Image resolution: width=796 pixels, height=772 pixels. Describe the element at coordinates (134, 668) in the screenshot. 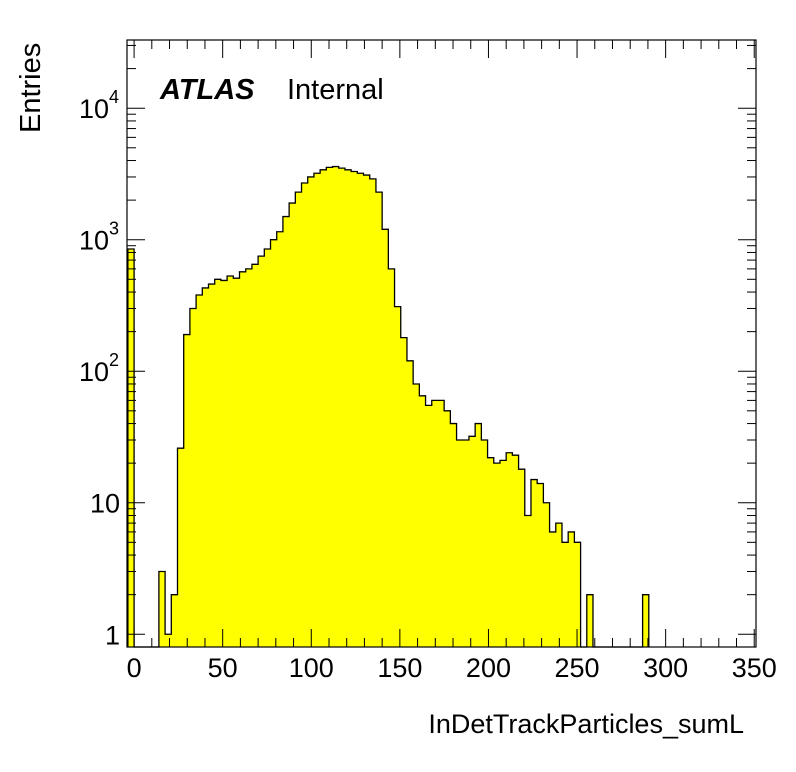

I see `x-tick-label: 0` at that location.